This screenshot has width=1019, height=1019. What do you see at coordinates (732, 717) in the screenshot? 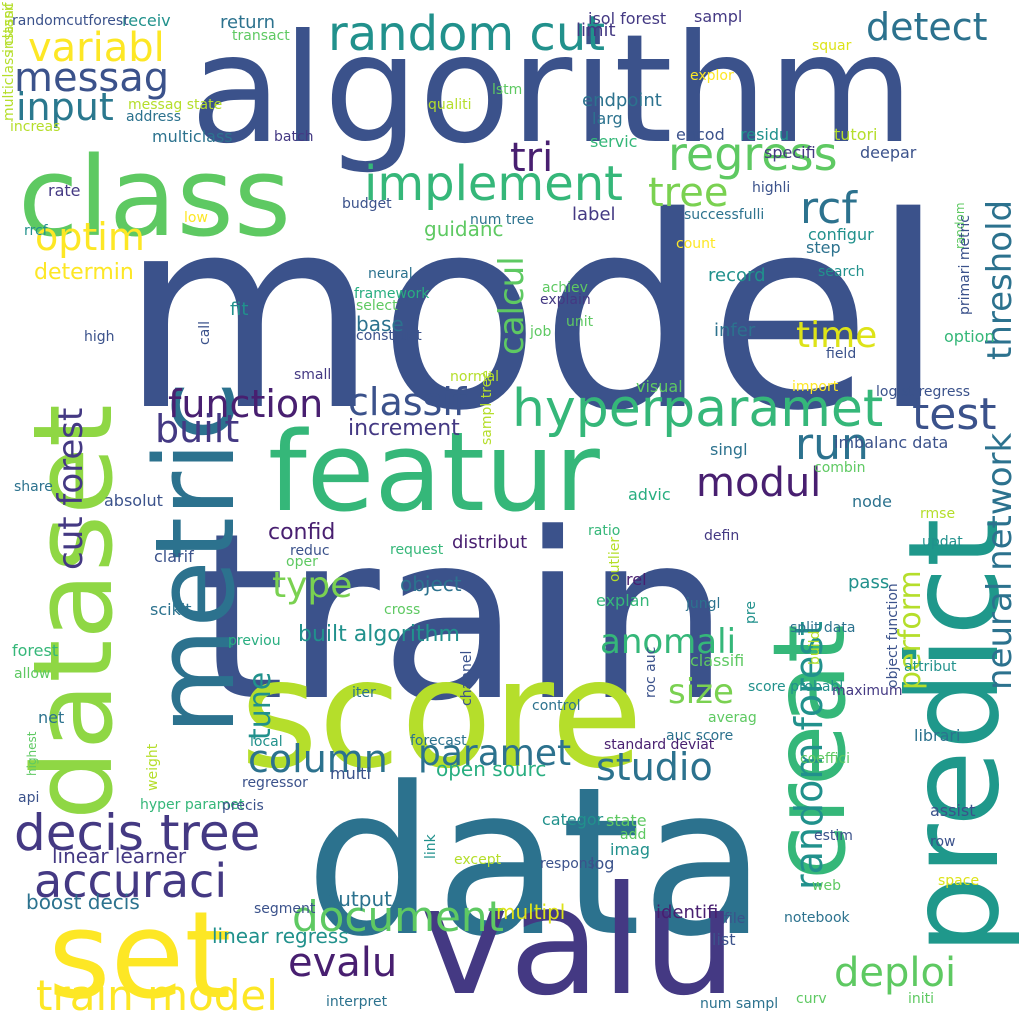
I see `word-averag: averag` at bounding box center [732, 717].